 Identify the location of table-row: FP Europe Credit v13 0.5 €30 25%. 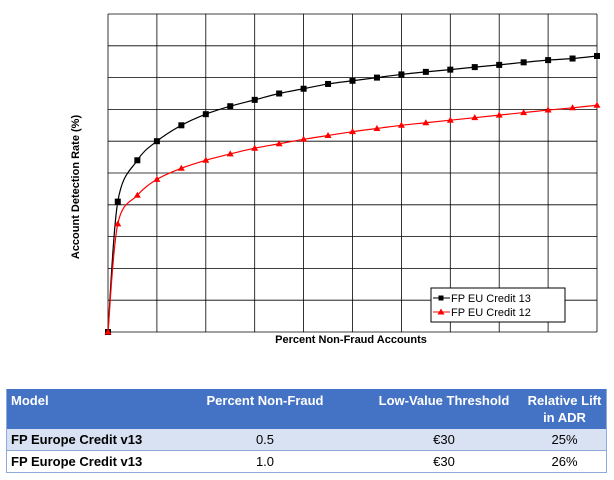
(306, 440).